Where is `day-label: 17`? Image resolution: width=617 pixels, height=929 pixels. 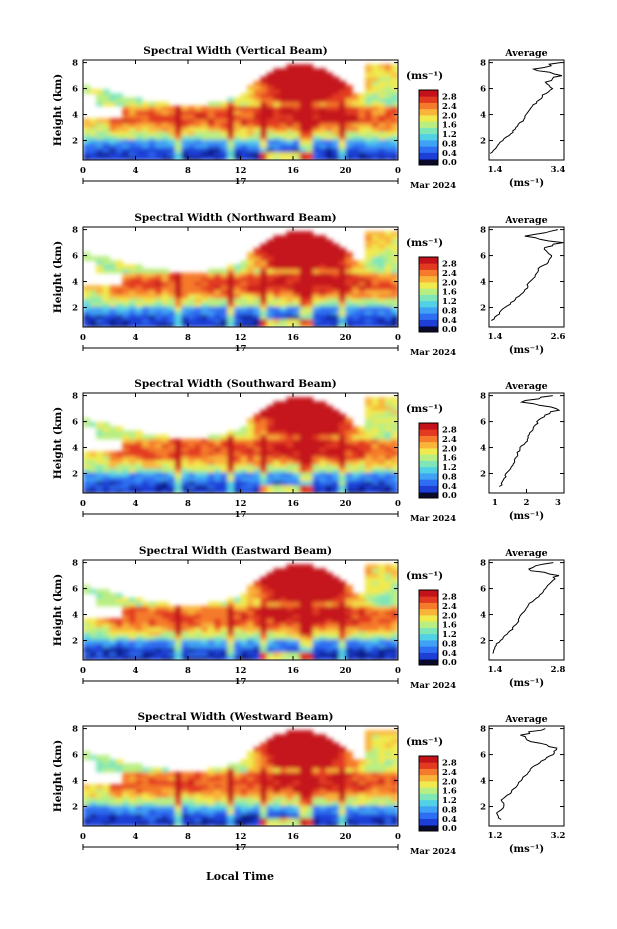 day-label: 17 is located at coordinates (241, 515).